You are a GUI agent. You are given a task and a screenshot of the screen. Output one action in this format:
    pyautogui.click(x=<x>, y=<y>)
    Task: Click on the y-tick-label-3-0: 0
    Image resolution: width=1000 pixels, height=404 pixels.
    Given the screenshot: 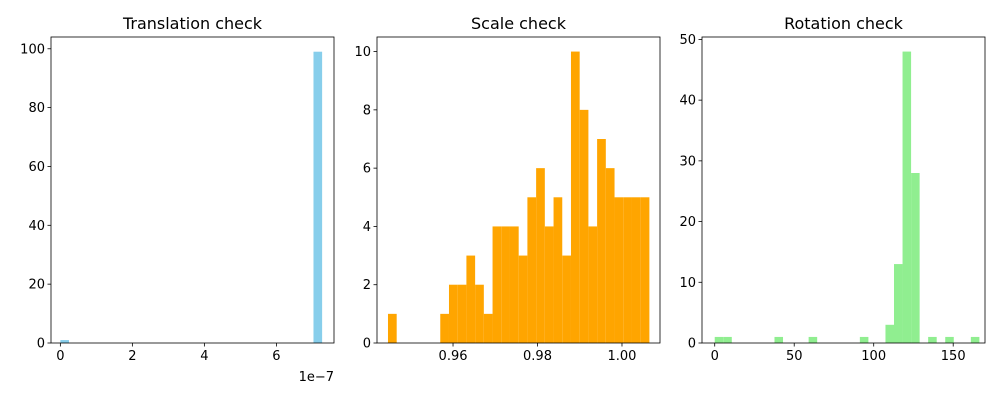 What is the action you would take?
    pyautogui.click(x=692, y=344)
    